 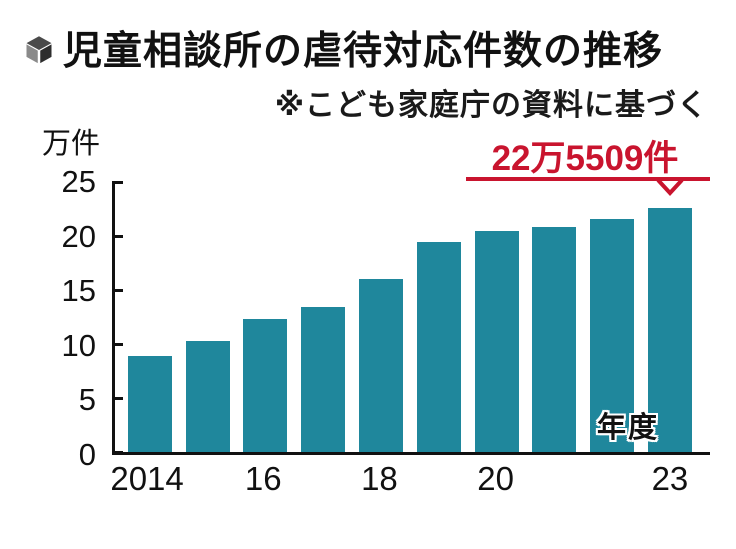 What do you see at coordinates (39, 50) in the screenshot?
I see `cube-logo-icon` at bounding box center [39, 50].